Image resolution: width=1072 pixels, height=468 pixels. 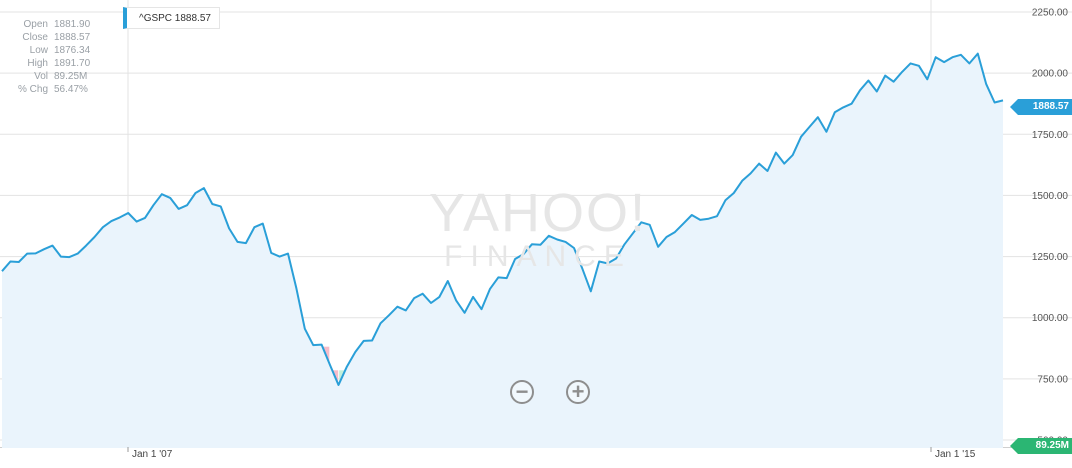 I want to click on stat-pct-chg: % Chg 56.47%, so click(x=47, y=89).